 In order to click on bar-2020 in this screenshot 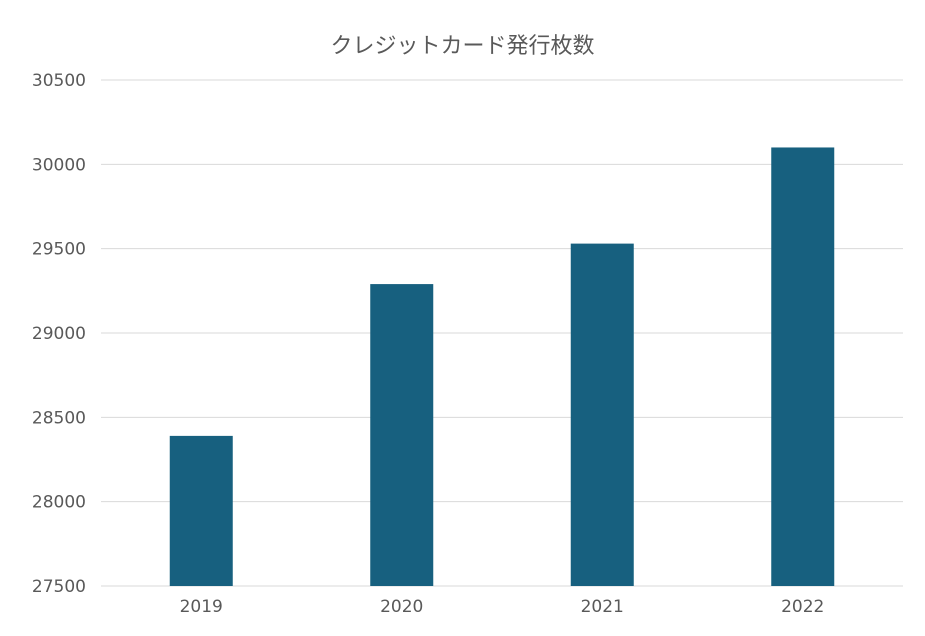, I will do `click(402, 435)`.